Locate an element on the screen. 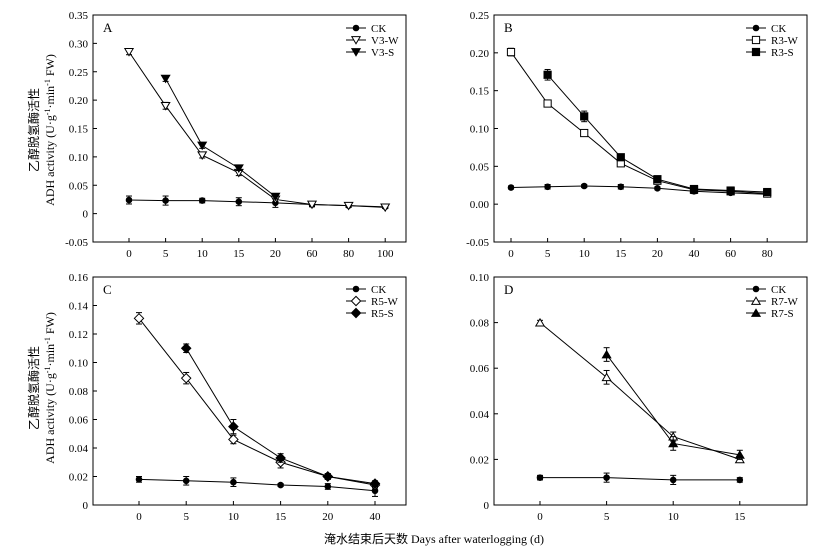 Image resolution: width=829 pixels, height=553 pixels. y-tick-label: 0.14 is located at coordinates (79, 307).